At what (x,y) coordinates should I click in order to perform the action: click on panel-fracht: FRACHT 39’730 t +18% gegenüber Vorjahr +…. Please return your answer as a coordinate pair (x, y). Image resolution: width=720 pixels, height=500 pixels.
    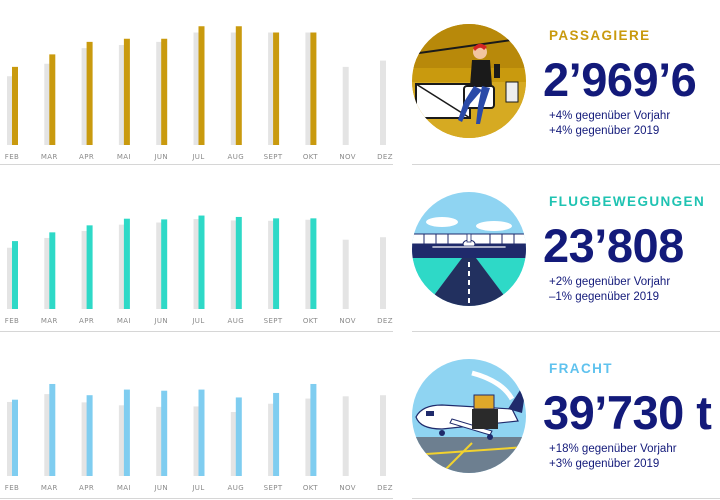
    Looking at the image, I should click on (566, 416).